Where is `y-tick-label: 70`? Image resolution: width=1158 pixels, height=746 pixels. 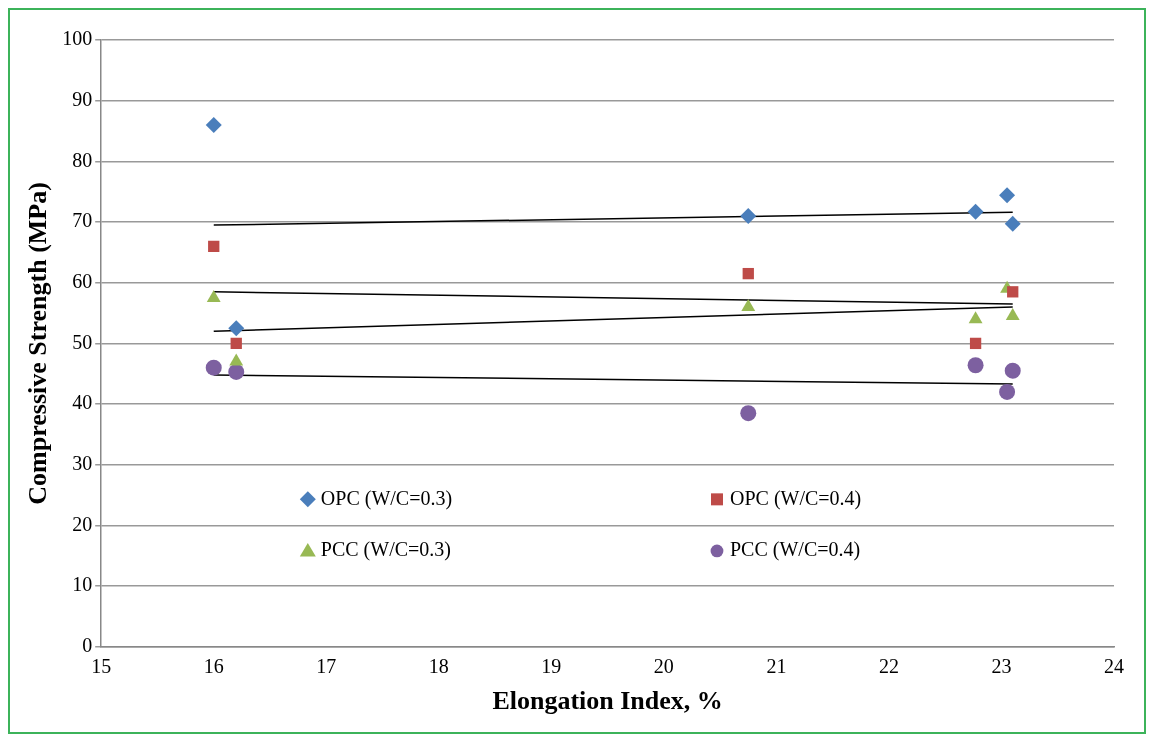 y-tick-label: 70 is located at coordinates (82, 220).